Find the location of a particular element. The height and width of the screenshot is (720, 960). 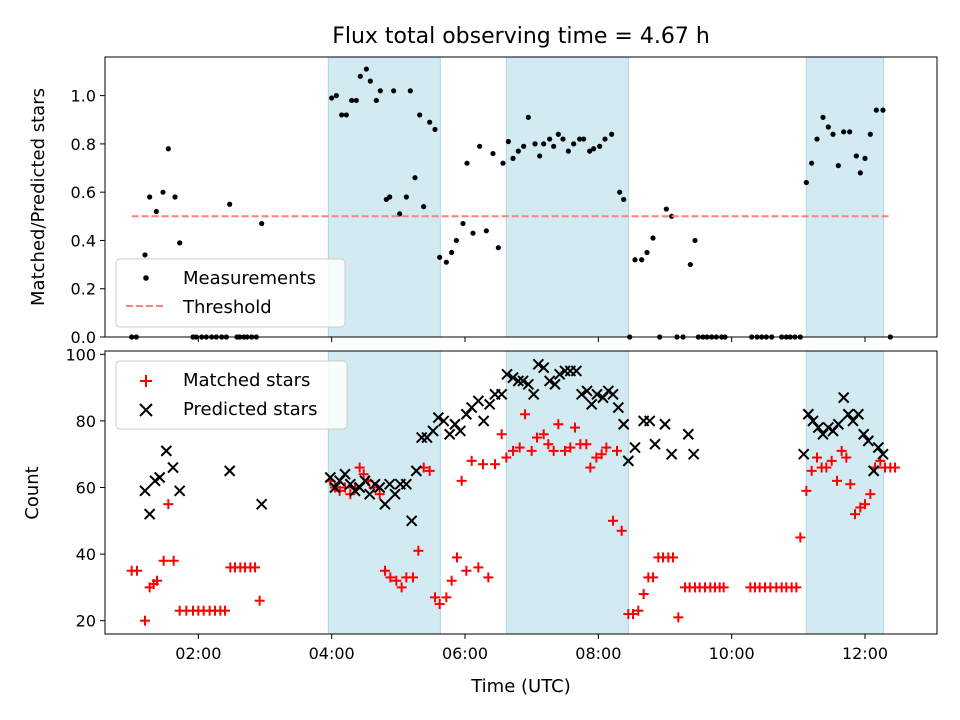

top-y-tick-label: 0.0 is located at coordinates (83, 337).